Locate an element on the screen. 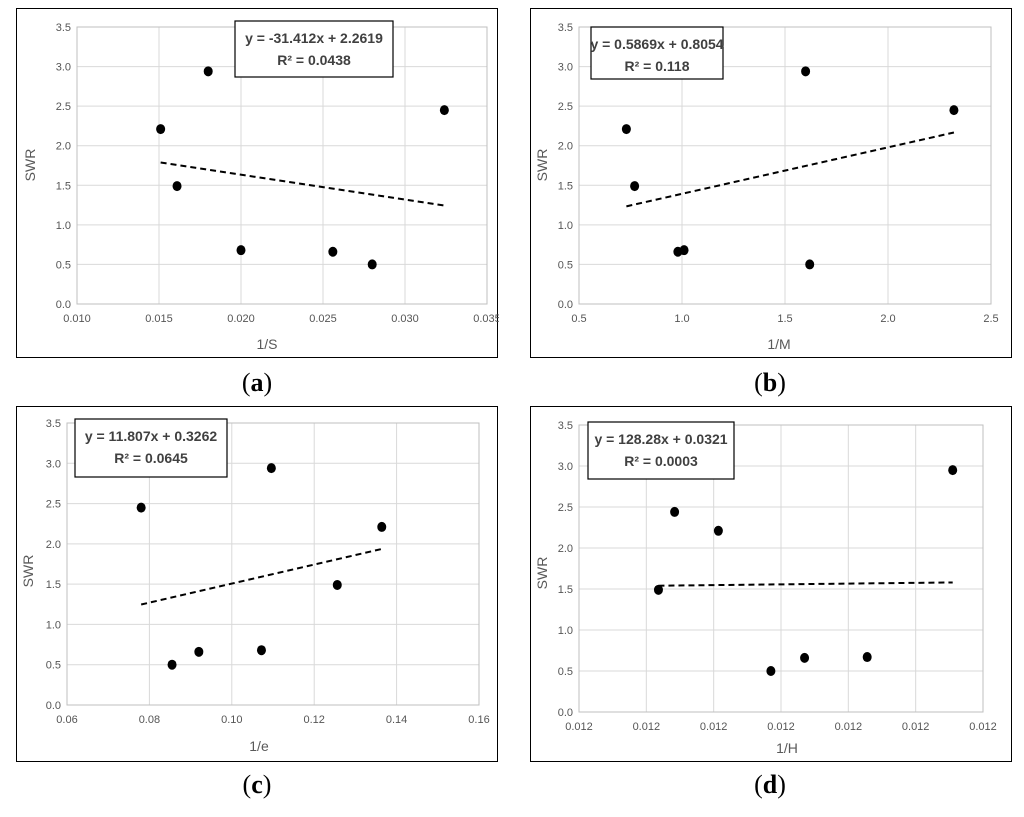  r-squared-label: R² = 0.0003 is located at coordinates (661, 461).